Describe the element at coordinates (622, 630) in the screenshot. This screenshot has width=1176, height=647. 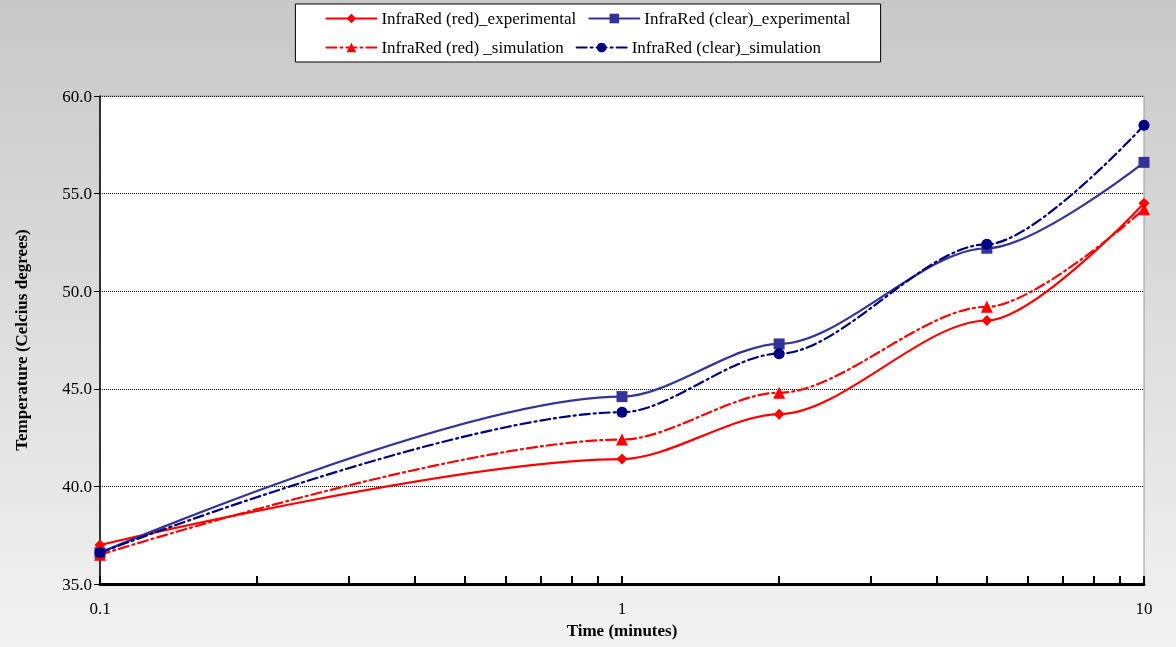
I see `x-axis-title: Time (minutes)` at that location.